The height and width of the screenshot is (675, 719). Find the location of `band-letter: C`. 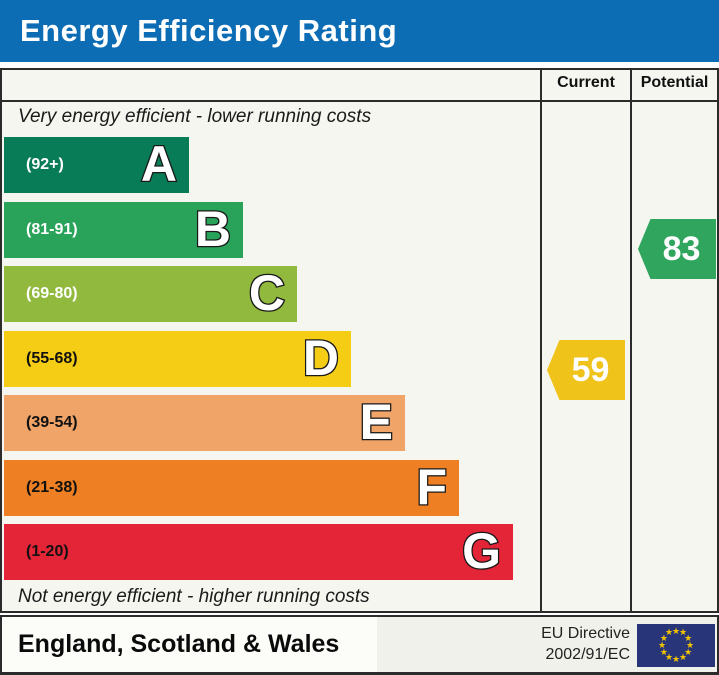

band-letter: C is located at coordinates (267, 293).